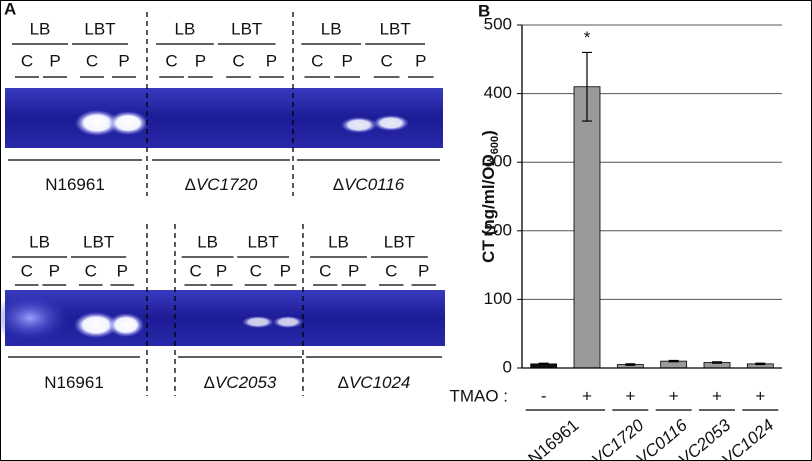 The height and width of the screenshot is (461, 812). Describe the element at coordinates (587, 227) in the screenshot. I see `bar` at that location.